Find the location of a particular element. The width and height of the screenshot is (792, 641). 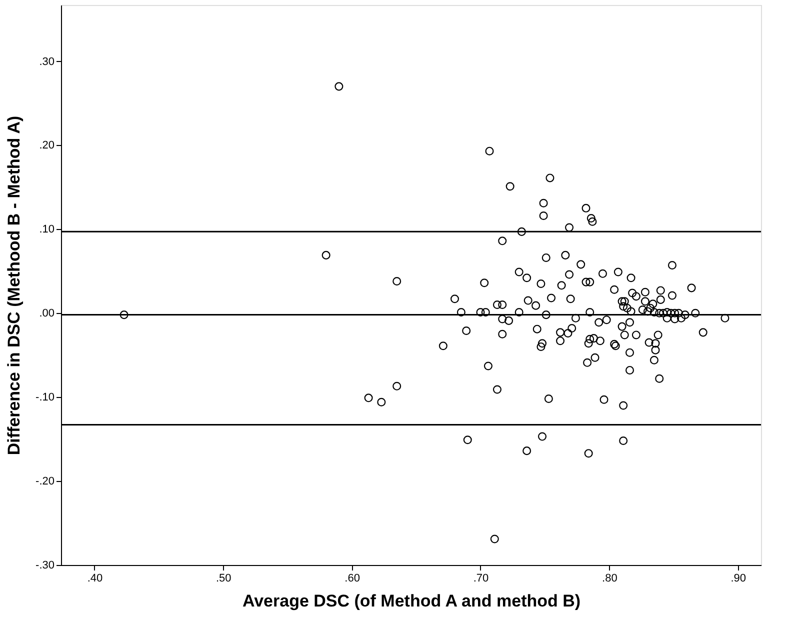

y-tick-label: .20 is located at coordinates (46, 146).